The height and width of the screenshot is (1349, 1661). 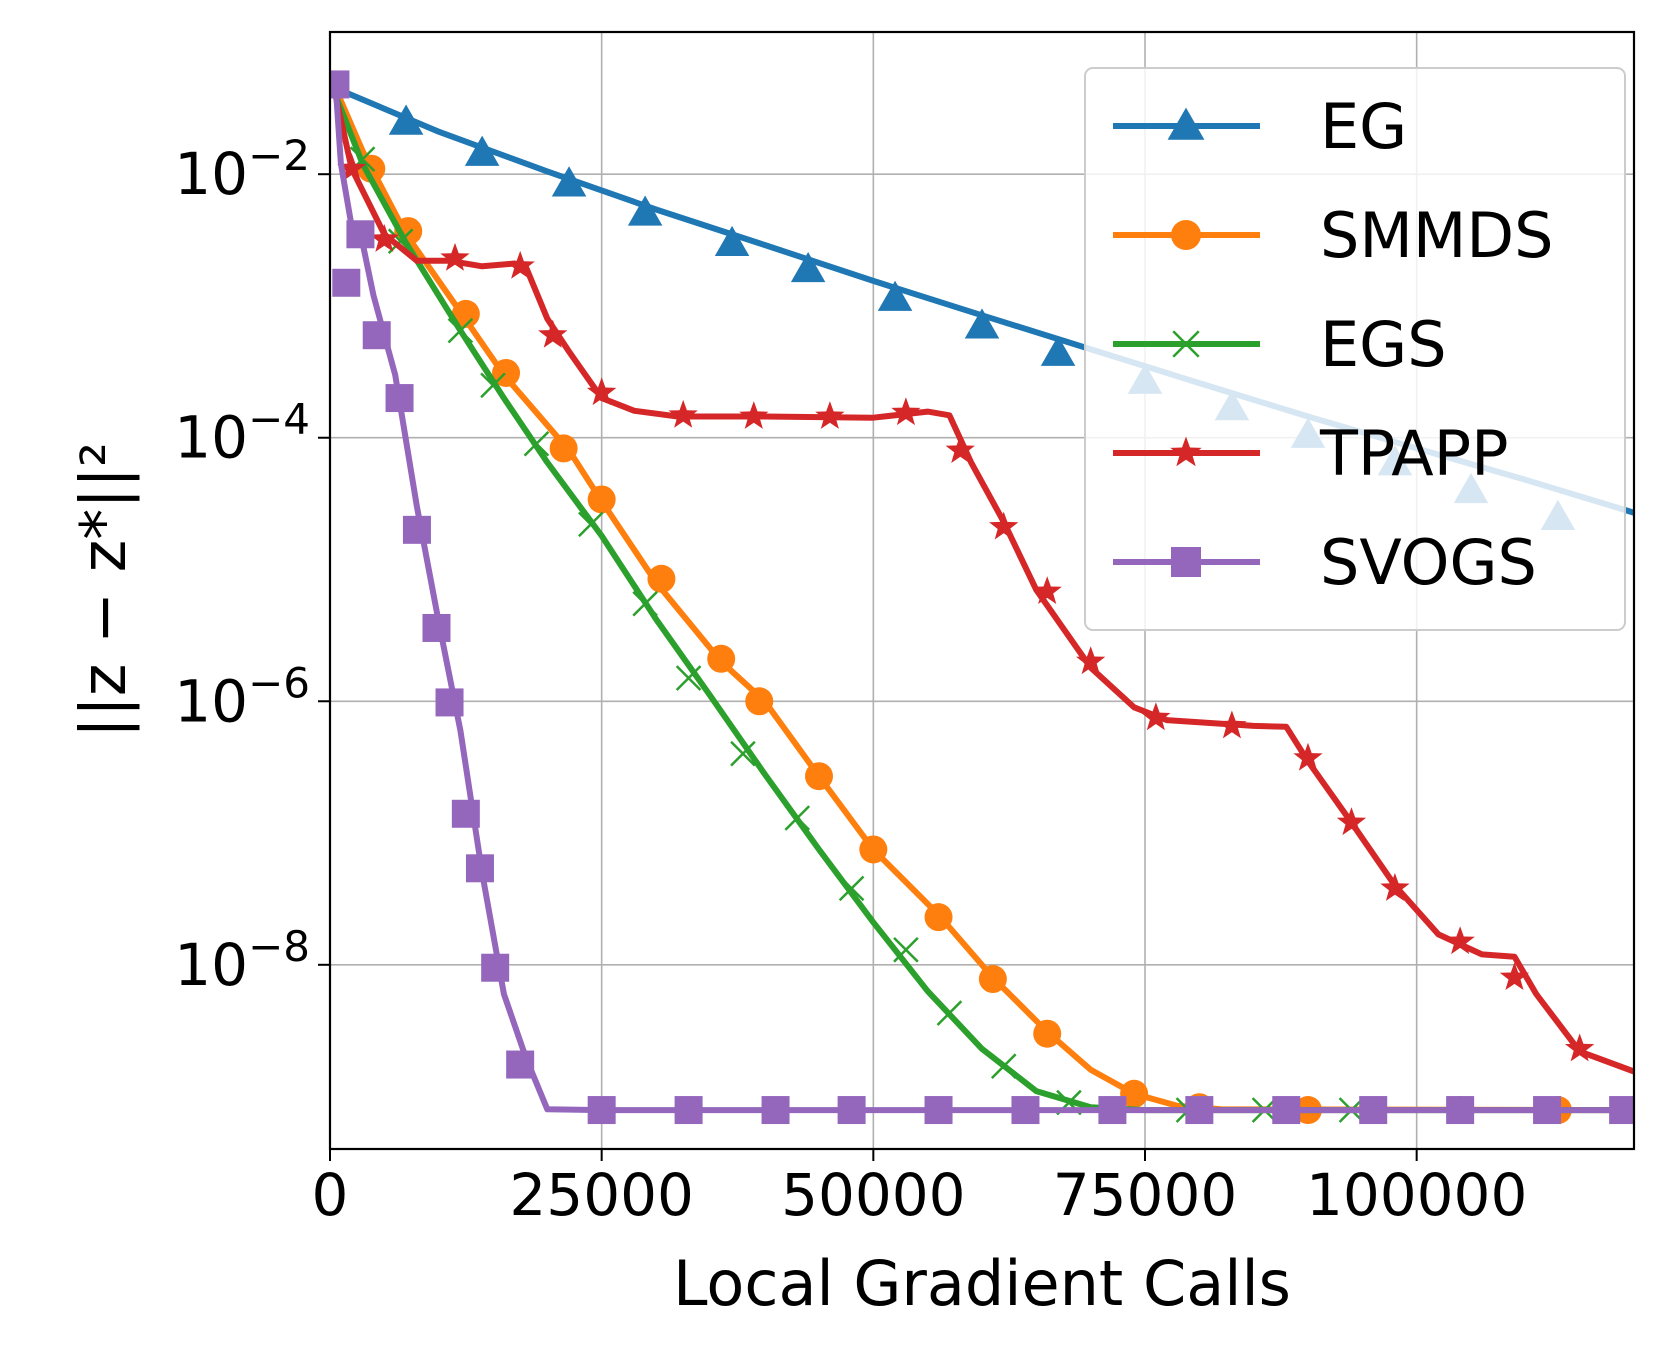 What do you see at coordinates (1145, 1195) in the screenshot?
I see `x-tick-label: 75000` at bounding box center [1145, 1195].